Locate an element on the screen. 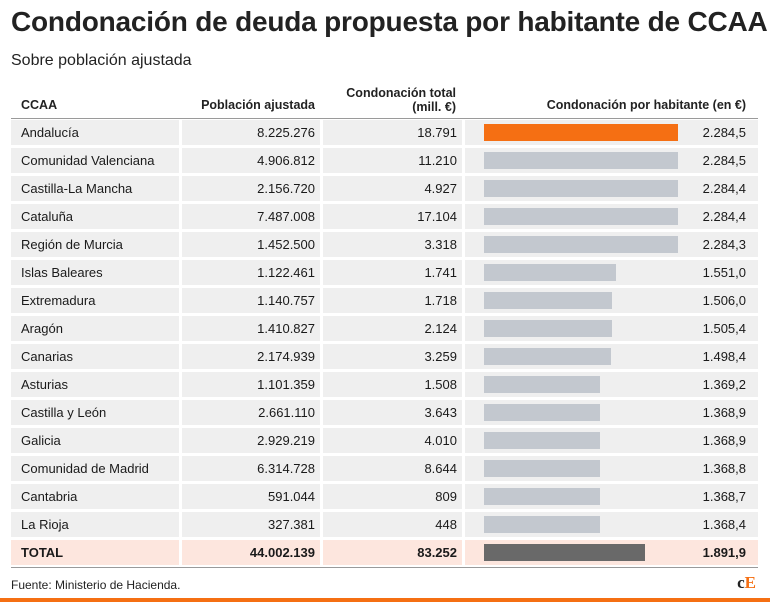 This screenshot has width=770, height=602. condonacion-total-cell: 1.508 is located at coordinates (392, 384).